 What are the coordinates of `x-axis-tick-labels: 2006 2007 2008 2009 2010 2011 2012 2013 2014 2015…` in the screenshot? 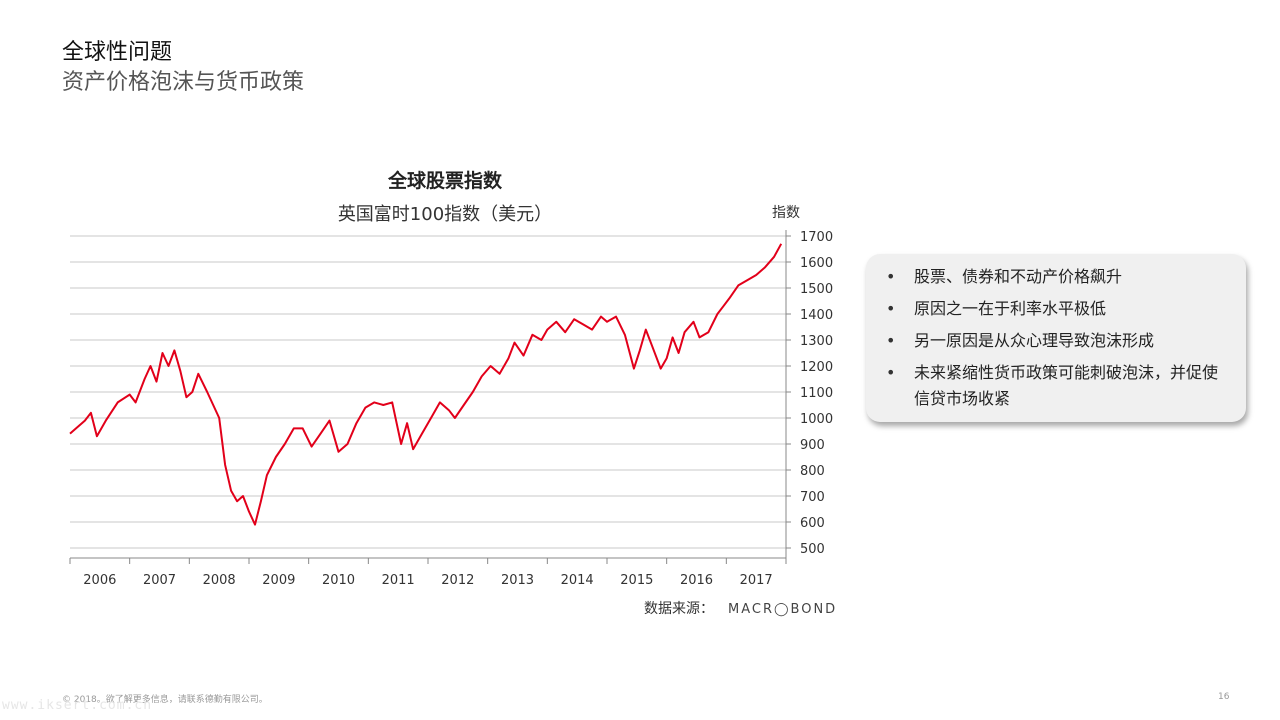 It's located at (427, 580).